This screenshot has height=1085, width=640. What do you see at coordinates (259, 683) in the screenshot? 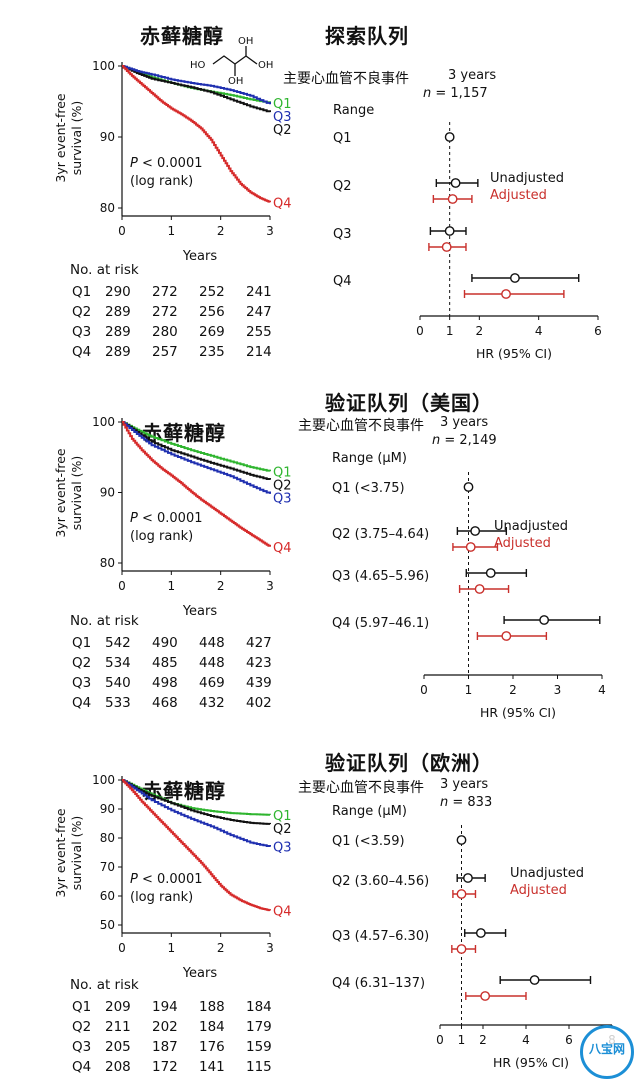
I see `risk-cell: 439` at bounding box center [259, 683].